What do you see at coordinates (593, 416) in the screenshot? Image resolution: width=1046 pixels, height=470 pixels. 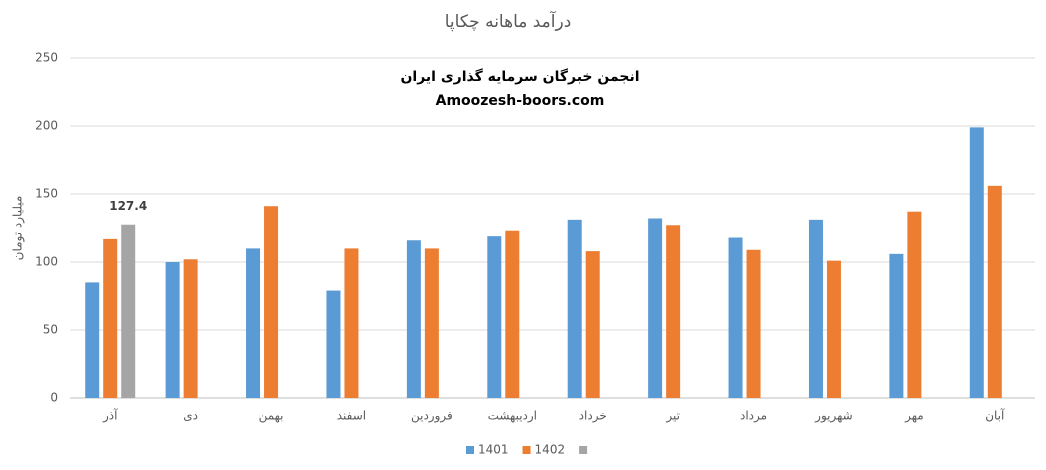 I see `x-tick-label: خرداد` at bounding box center [593, 416].